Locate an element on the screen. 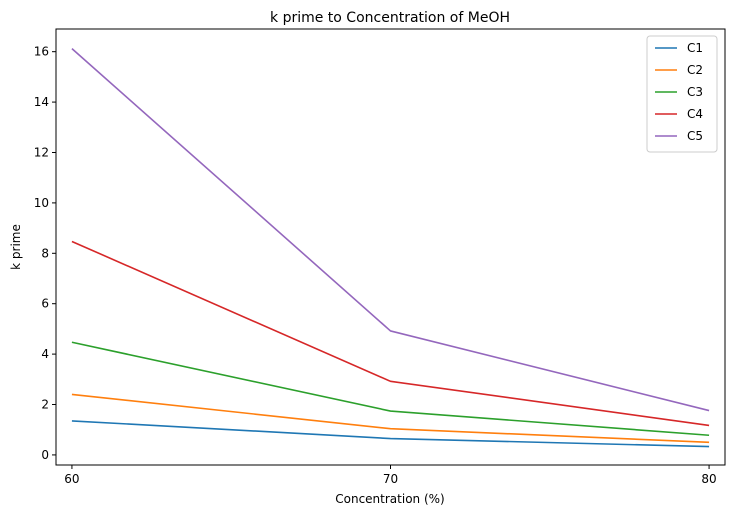  series-line-c2 is located at coordinates (390, 418).